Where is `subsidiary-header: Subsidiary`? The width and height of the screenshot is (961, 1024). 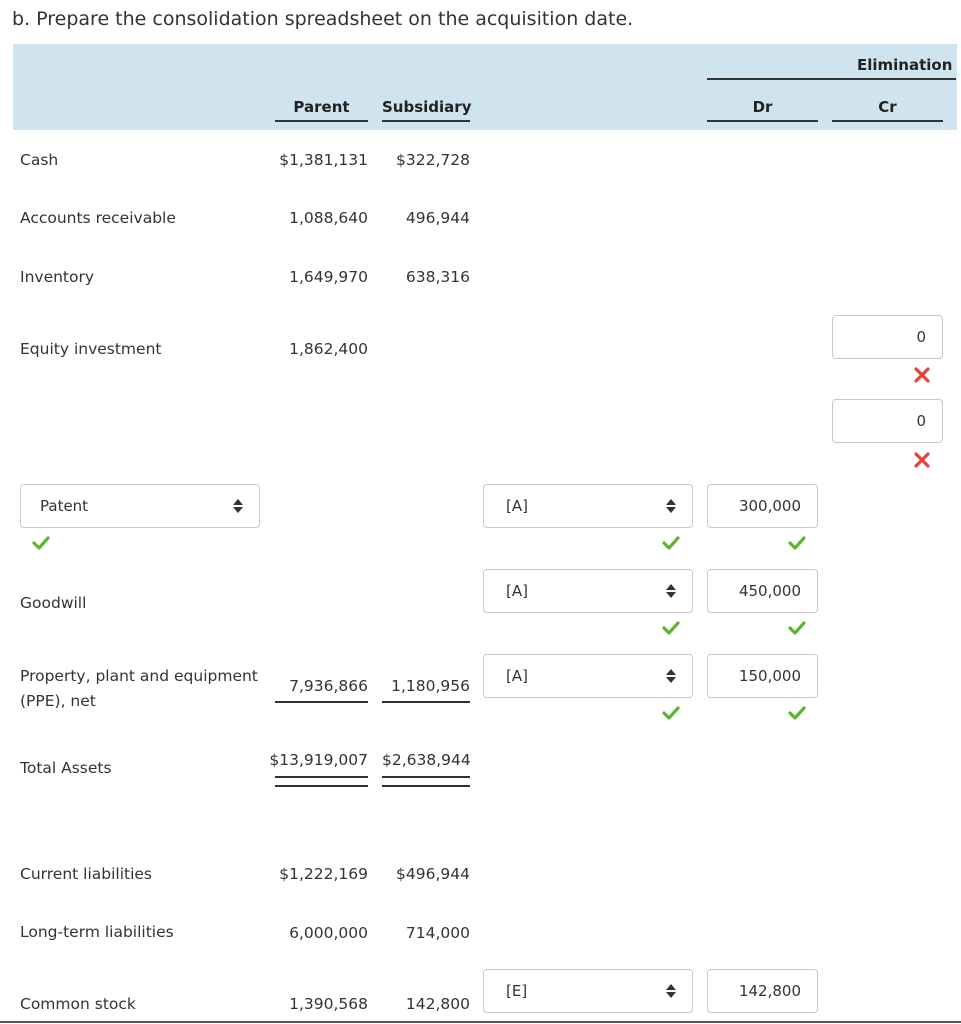
subsidiary-header: Subsidiary is located at coordinates (427, 107).